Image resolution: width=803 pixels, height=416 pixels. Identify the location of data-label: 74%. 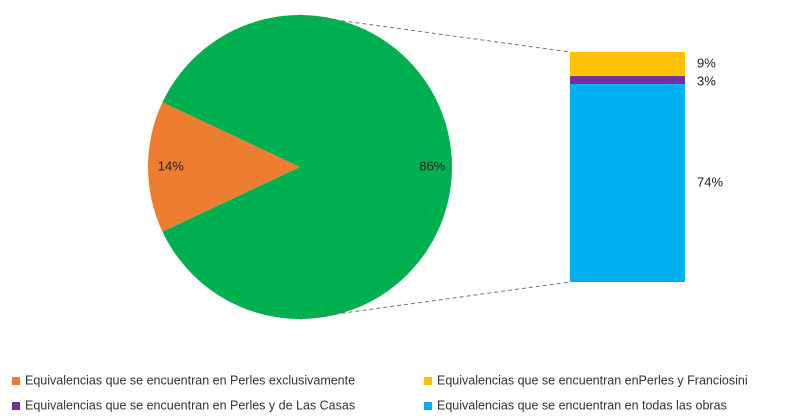
(710, 181).